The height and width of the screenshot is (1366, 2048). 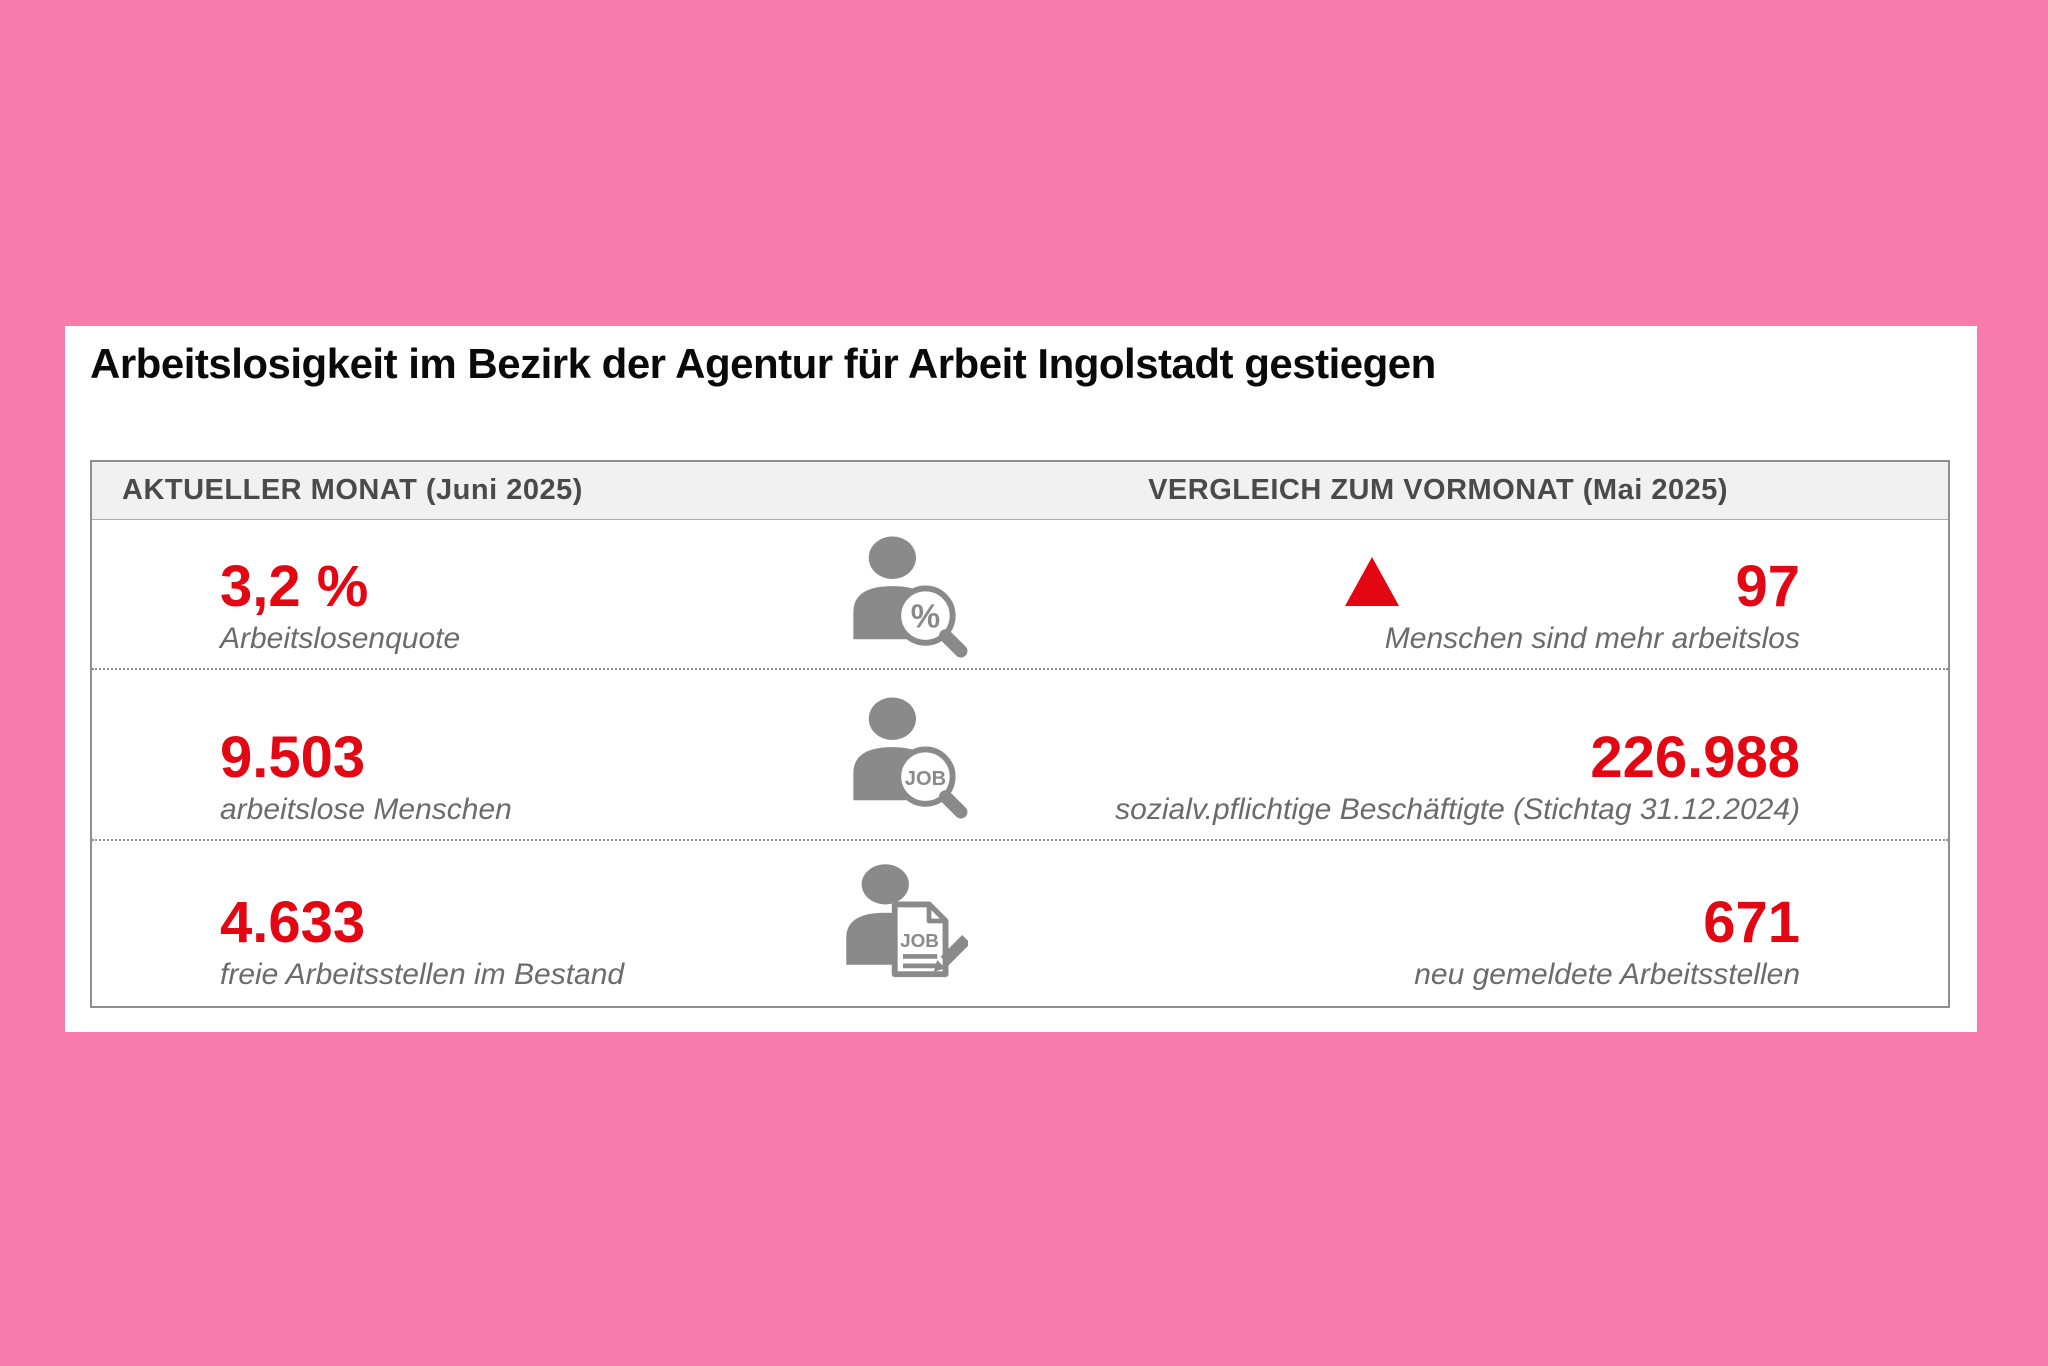 What do you see at coordinates (1592, 638) in the screenshot?
I see `stat-label: Menschen sind mehr arbeitslos` at bounding box center [1592, 638].